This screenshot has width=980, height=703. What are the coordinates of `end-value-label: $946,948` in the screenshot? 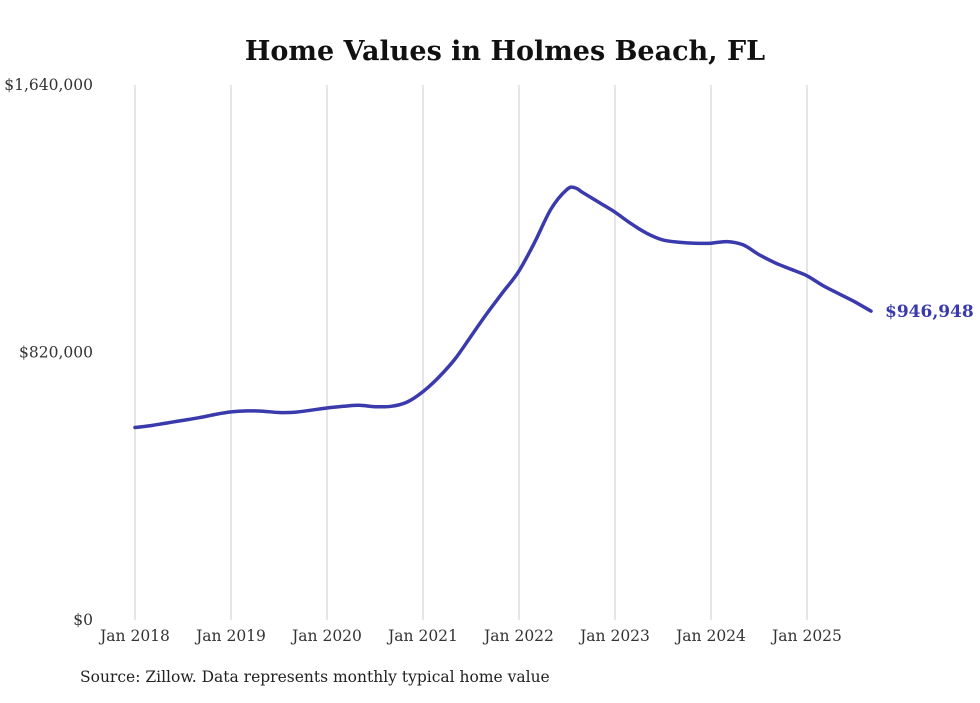 It's located at (929, 312).